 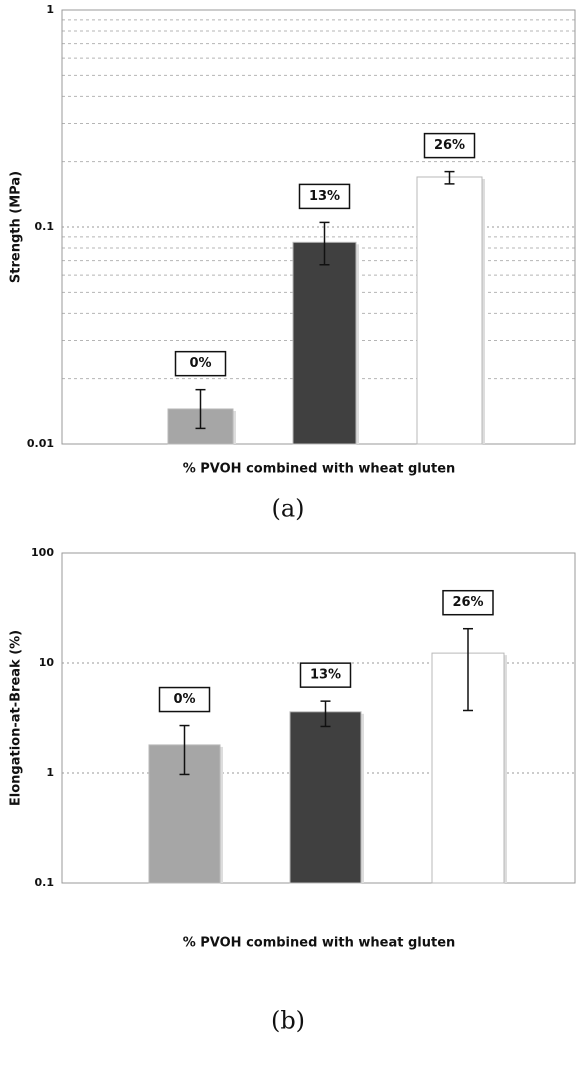 I want to click on y-axis-label: Elongation-at-Break (%), so click(x=16, y=718).